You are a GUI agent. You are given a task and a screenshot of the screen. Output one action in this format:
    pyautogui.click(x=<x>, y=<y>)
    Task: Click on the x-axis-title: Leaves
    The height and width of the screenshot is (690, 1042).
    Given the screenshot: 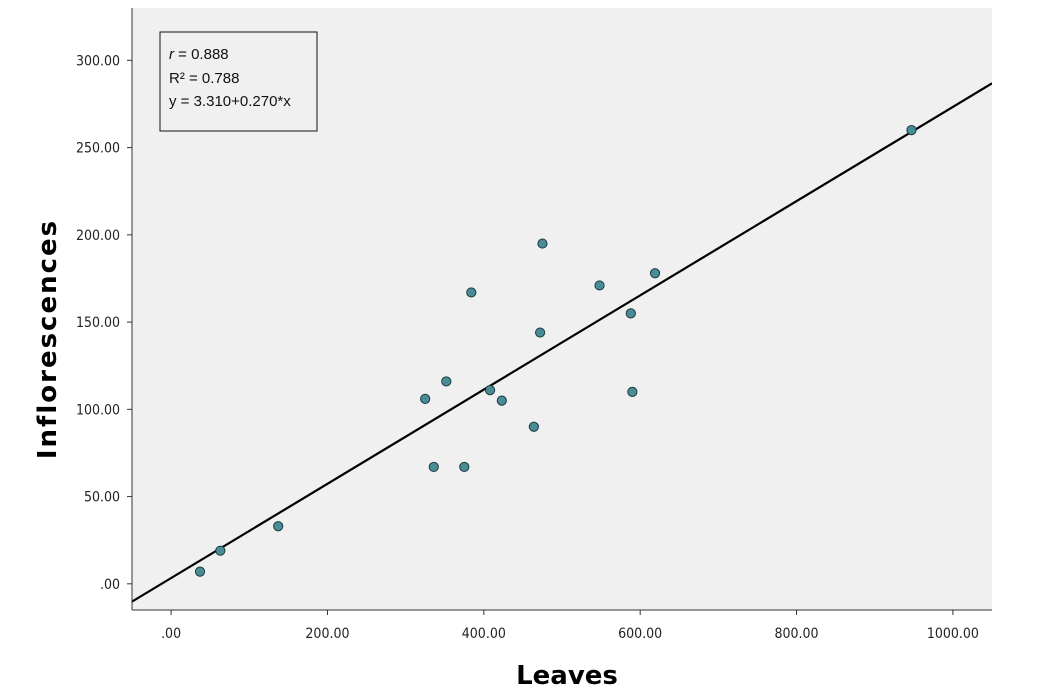 What is the action you would take?
    pyautogui.click(x=567, y=675)
    